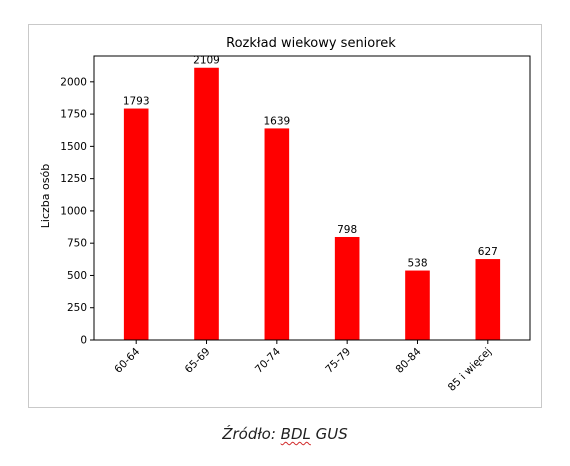 The height and width of the screenshot is (466, 570). Describe the element at coordinates (77, 244) in the screenshot. I see `y-tick-label: 750` at that location.